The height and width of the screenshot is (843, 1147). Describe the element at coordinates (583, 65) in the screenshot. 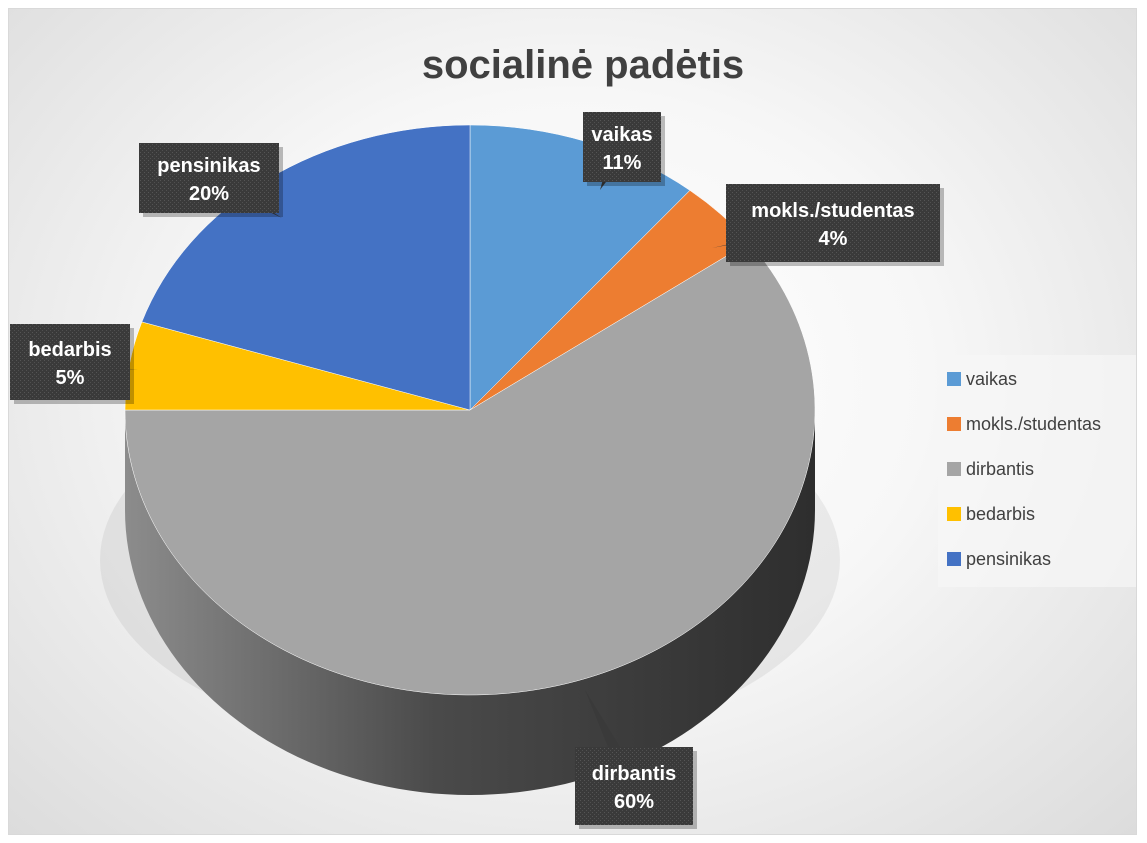

I see `chart-title: socialinė padėtis` at that location.